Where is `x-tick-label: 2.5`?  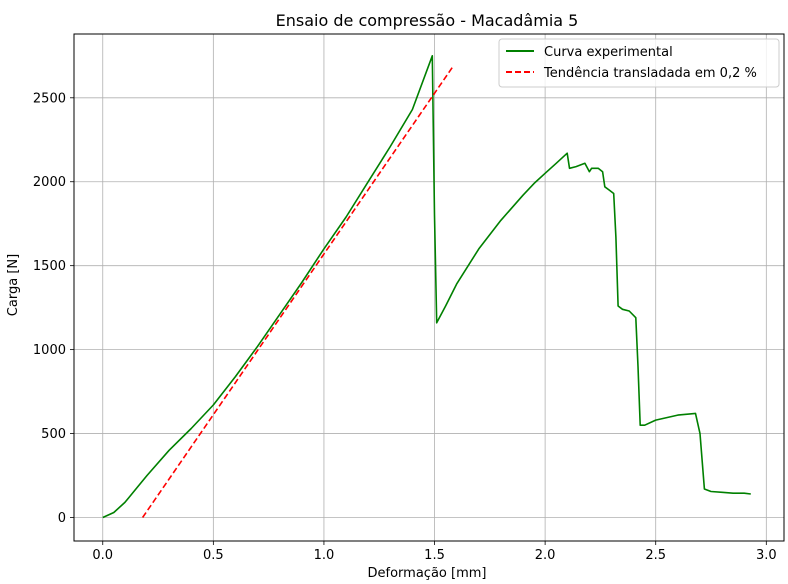
x-tick-label: 2.5 is located at coordinates (655, 555).